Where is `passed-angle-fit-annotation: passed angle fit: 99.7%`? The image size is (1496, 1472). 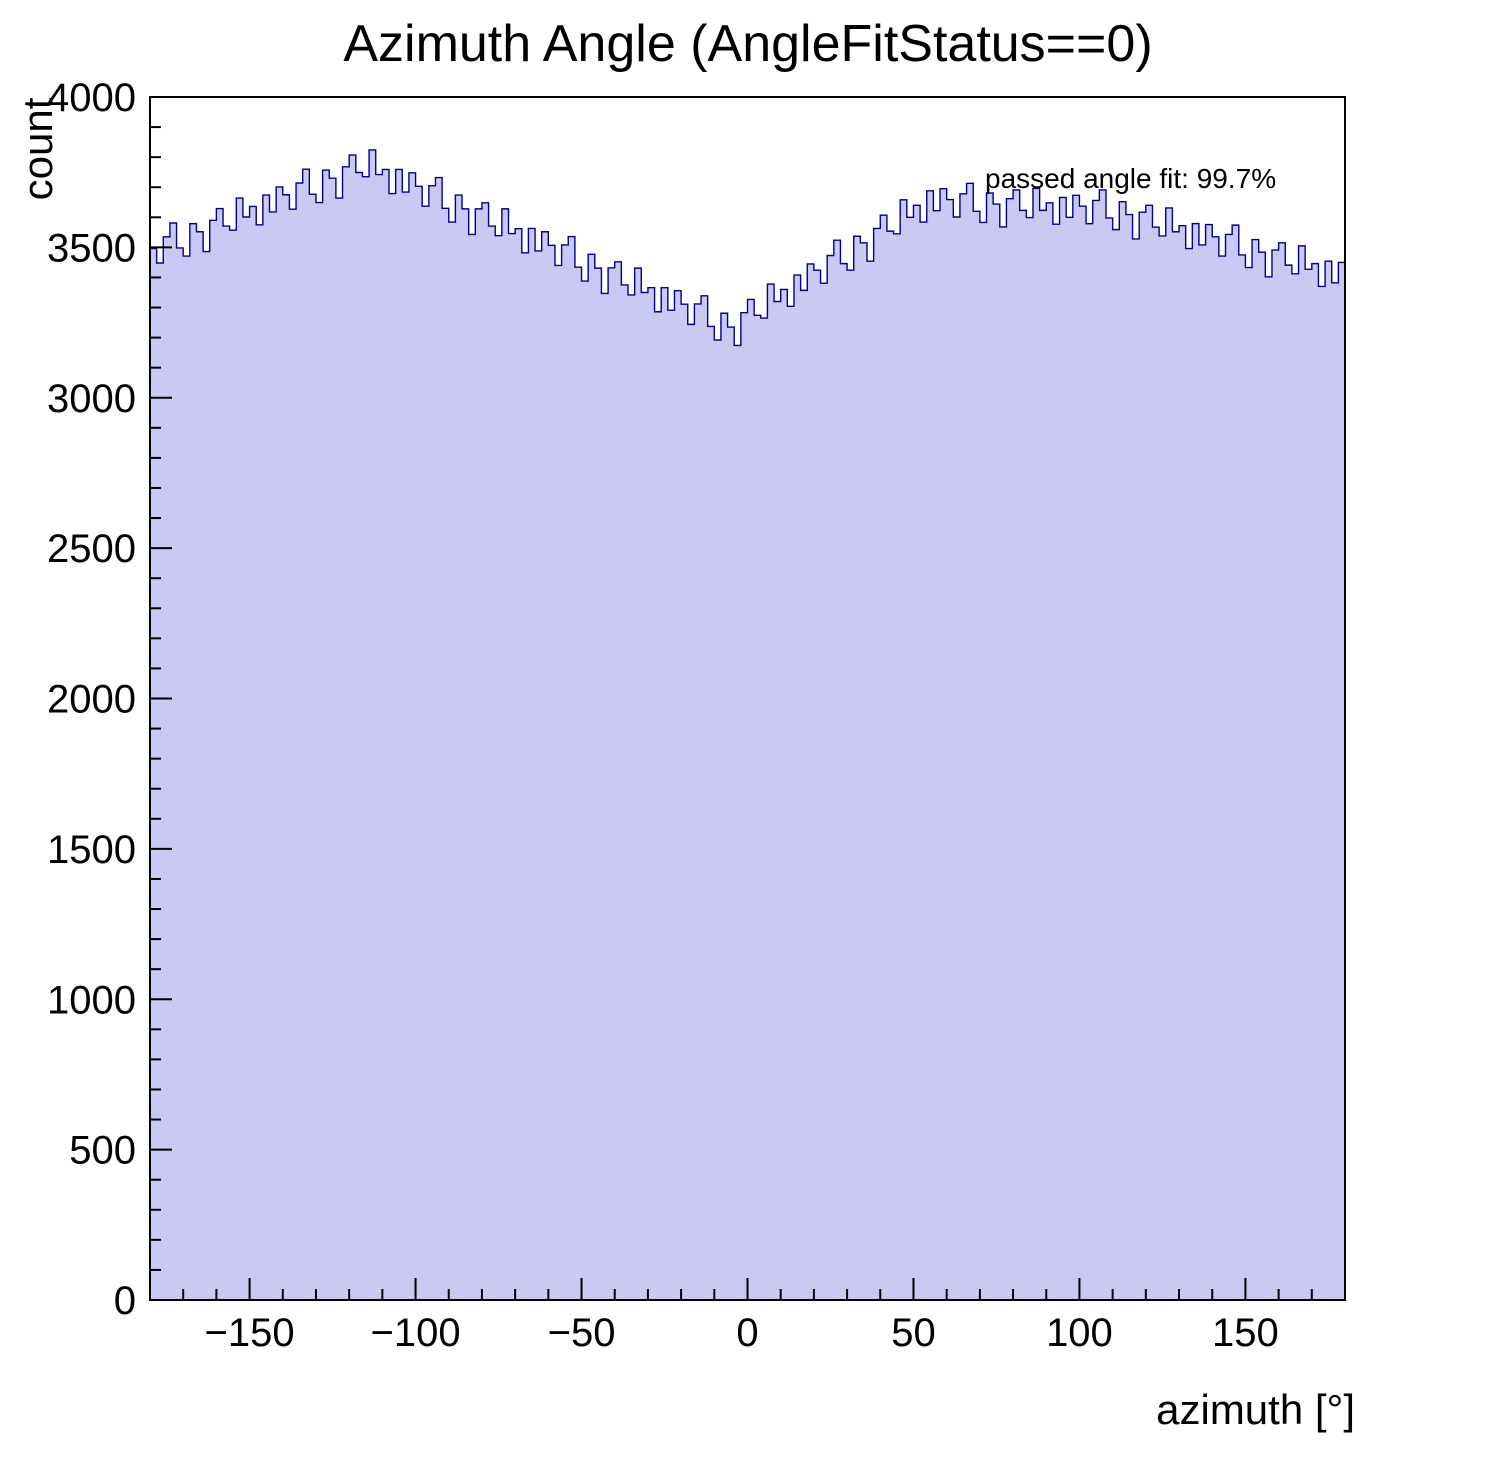 passed-angle-fit-annotation: passed angle fit: 99.7% is located at coordinates (1131, 178).